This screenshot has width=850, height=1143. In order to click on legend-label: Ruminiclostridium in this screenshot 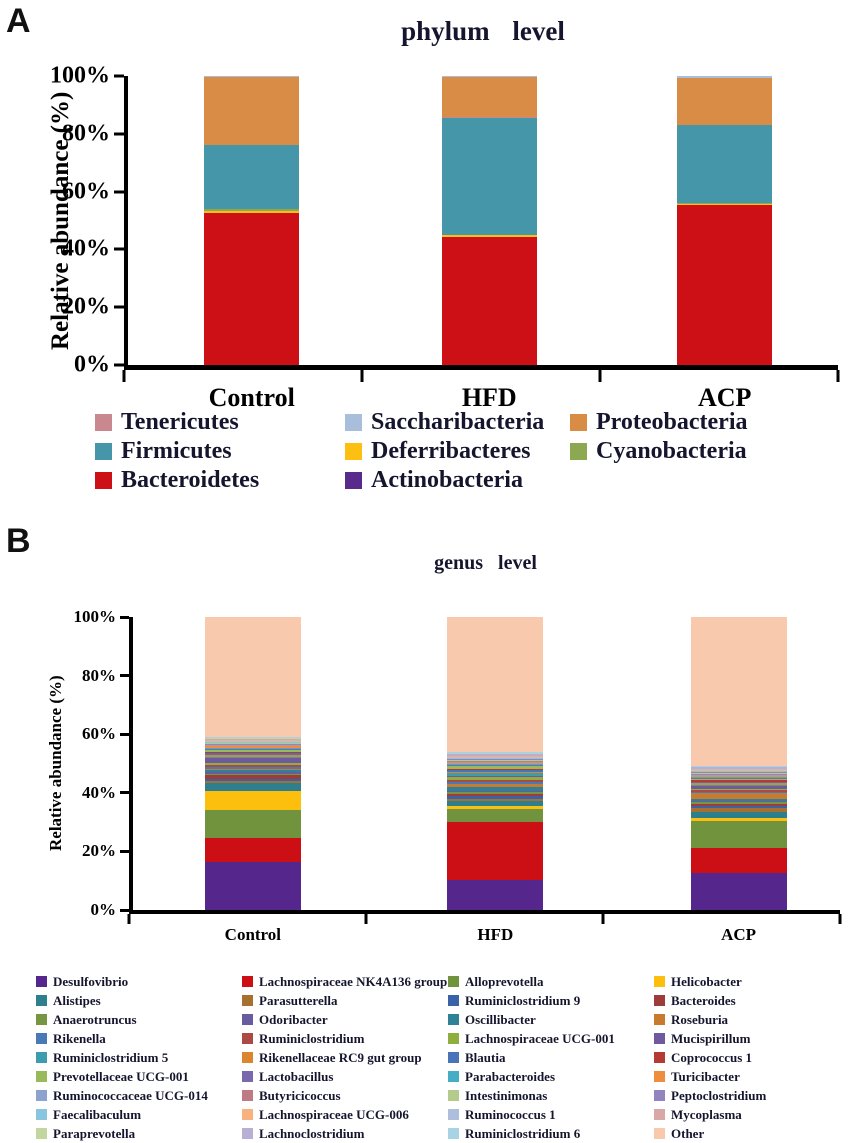, I will do `click(311, 1039)`.